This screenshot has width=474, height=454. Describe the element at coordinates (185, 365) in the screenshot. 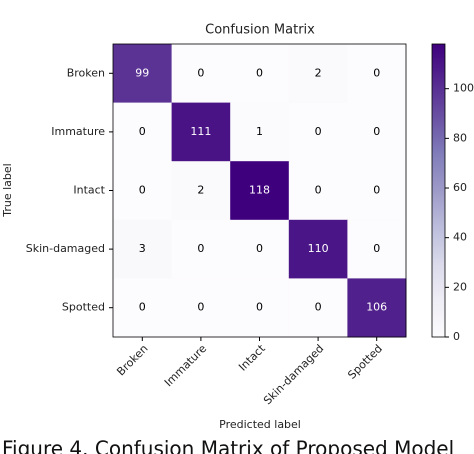

I see `x-tick-label: Immature` at that location.